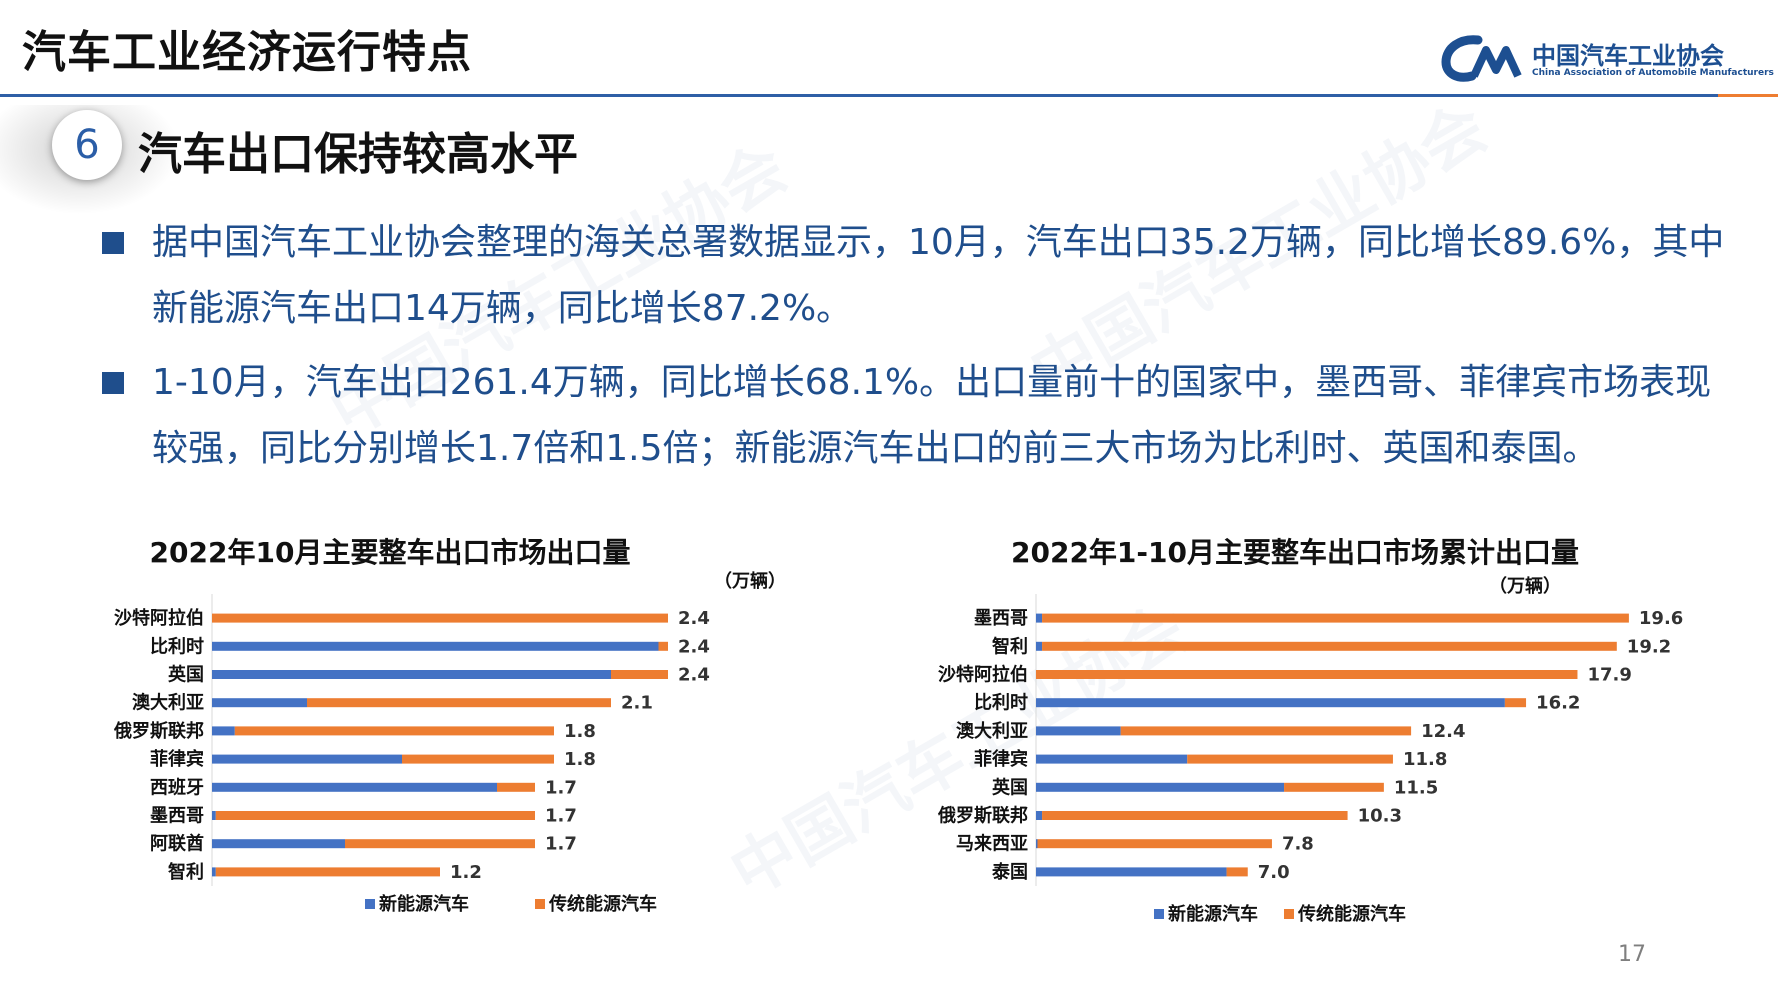 This screenshot has height=1000, width=1778. What do you see at coordinates (186, 872) in the screenshot?
I see `category-label: 智利` at bounding box center [186, 872].